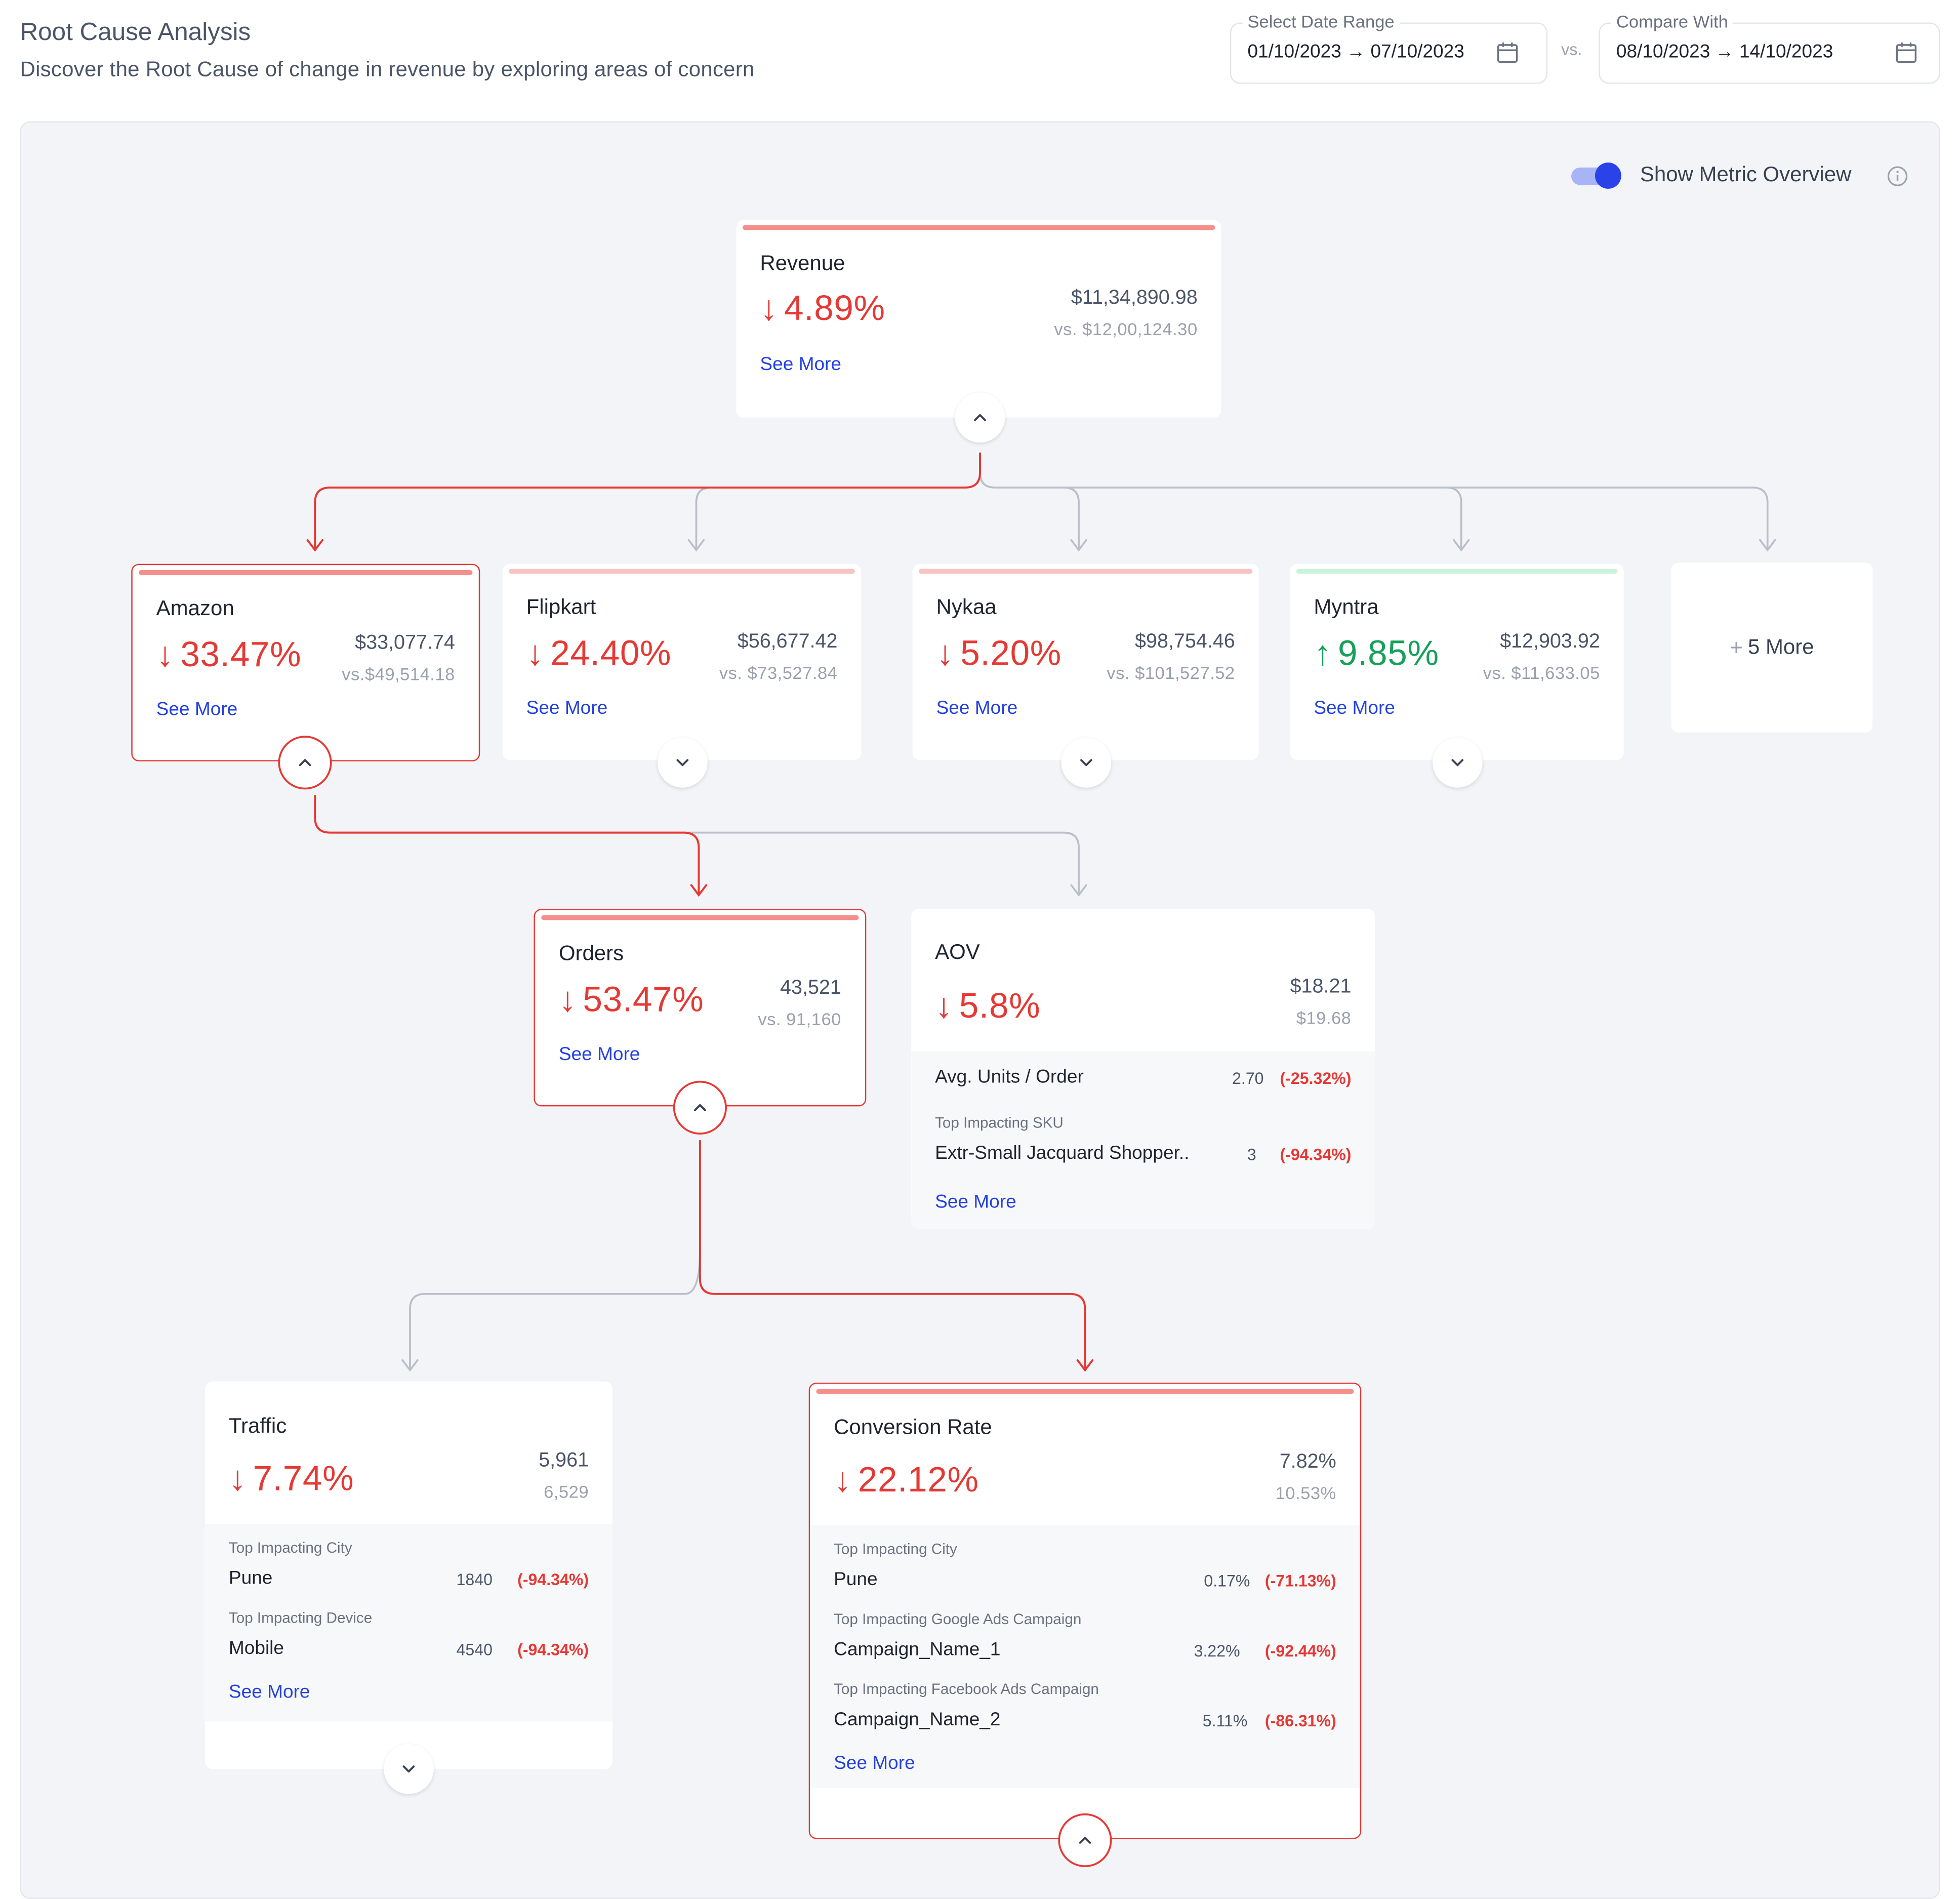 Image resolution: width=1960 pixels, height=1899 pixels. What do you see at coordinates (1596, 176) in the screenshot?
I see `metric-overview-toggle` at bounding box center [1596, 176].